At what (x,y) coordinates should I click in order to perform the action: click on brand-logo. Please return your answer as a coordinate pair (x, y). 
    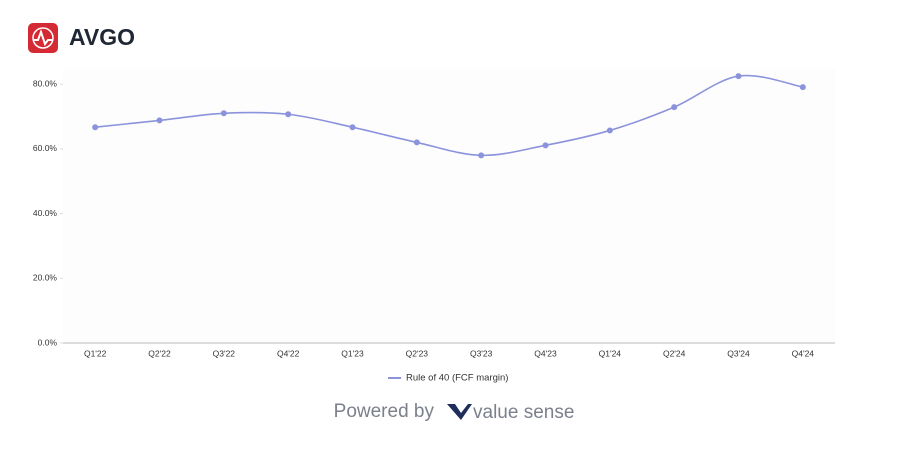
    Looking at the image, I should click on (459, 412).